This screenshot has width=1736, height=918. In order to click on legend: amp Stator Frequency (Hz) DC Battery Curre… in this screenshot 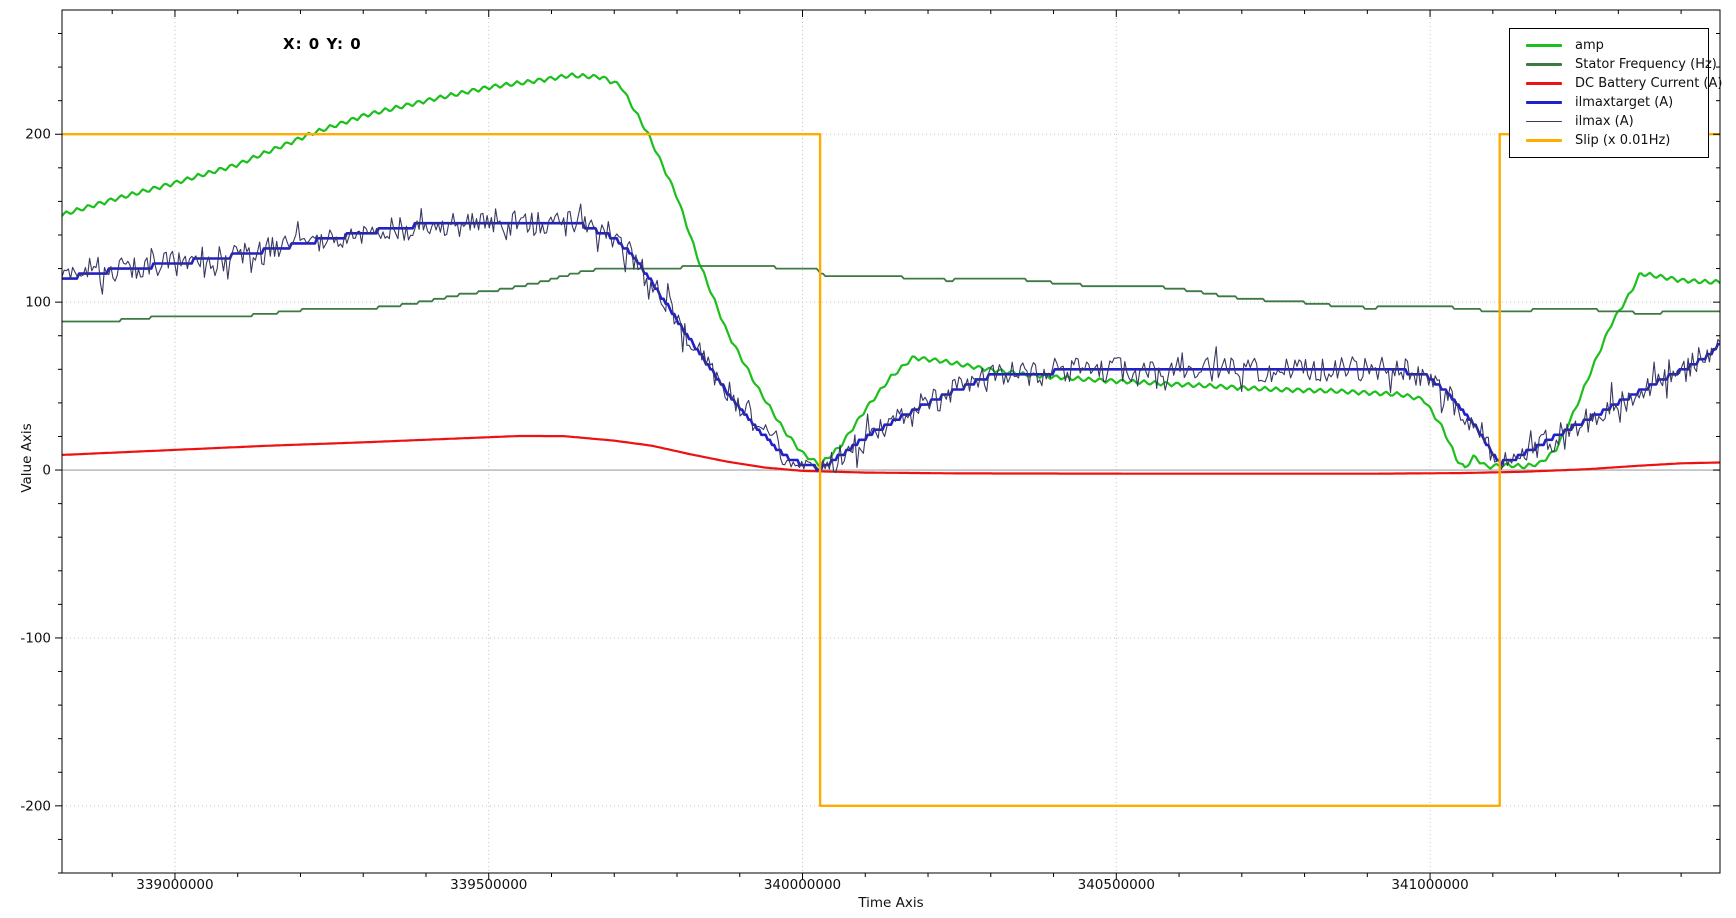, I will do `click(1615, 93)`.